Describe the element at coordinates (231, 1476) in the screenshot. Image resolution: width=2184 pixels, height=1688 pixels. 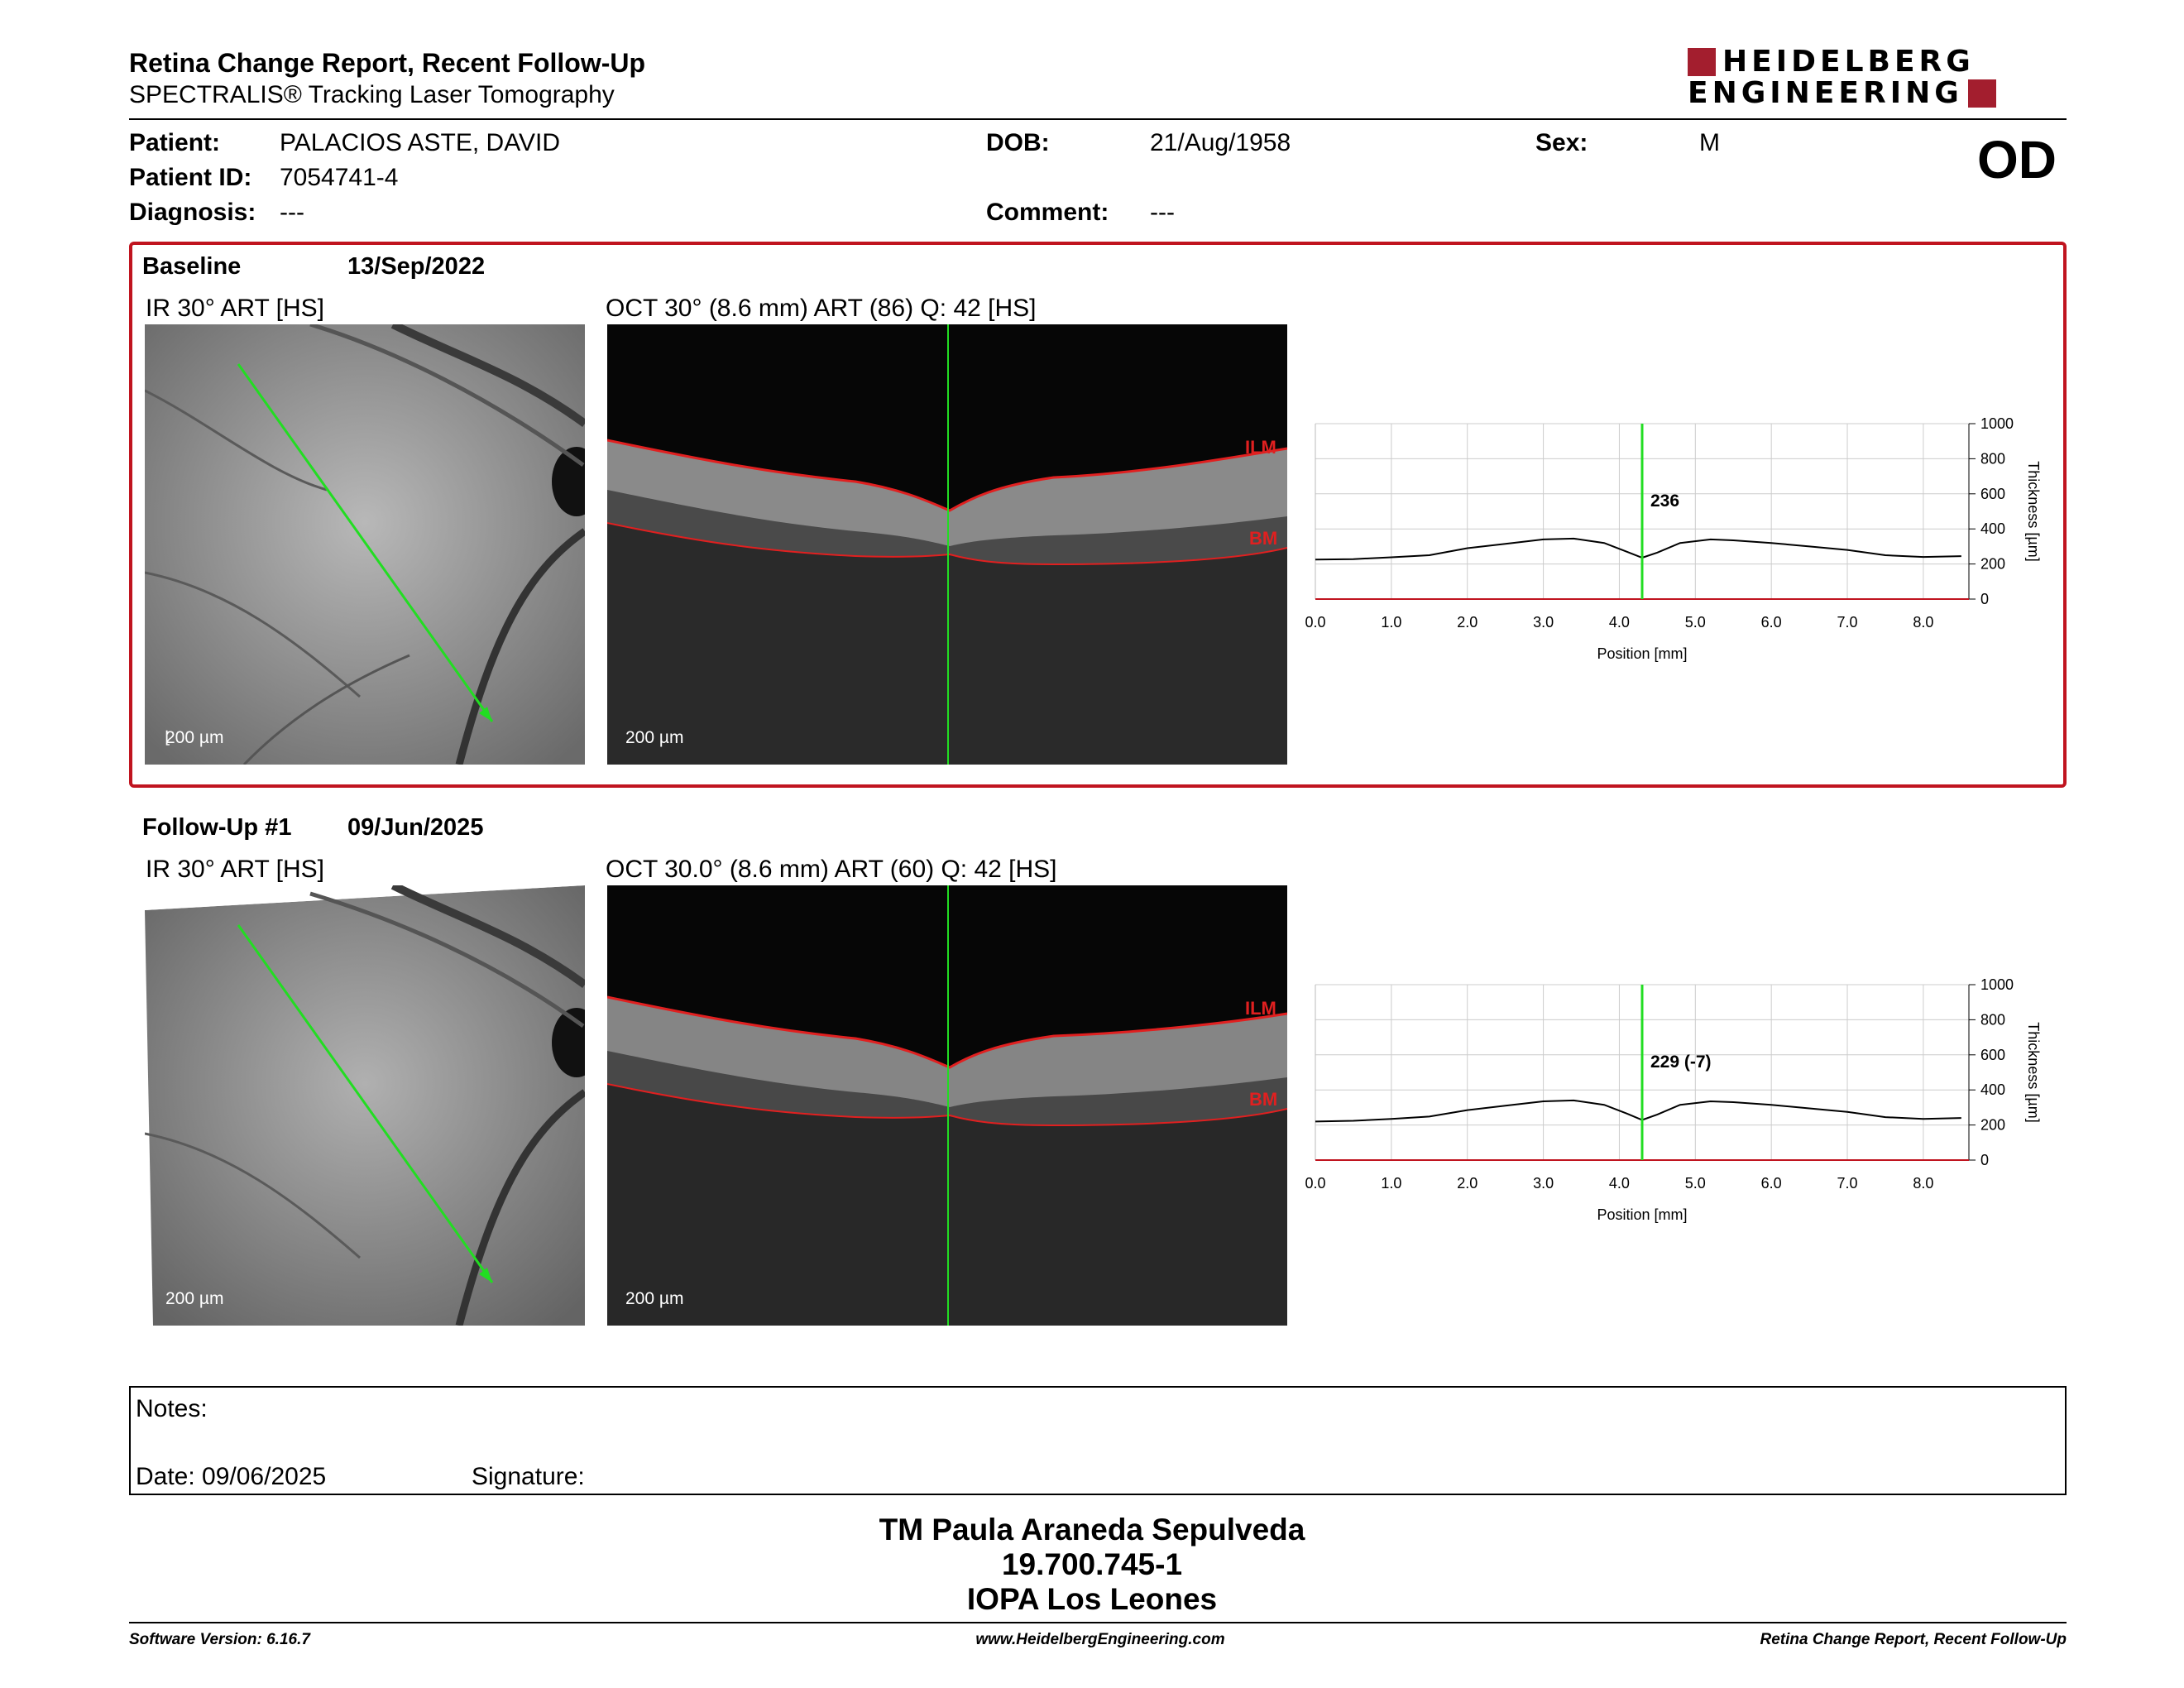
I see `notes-date: Date: 09/06/2025` at that location.